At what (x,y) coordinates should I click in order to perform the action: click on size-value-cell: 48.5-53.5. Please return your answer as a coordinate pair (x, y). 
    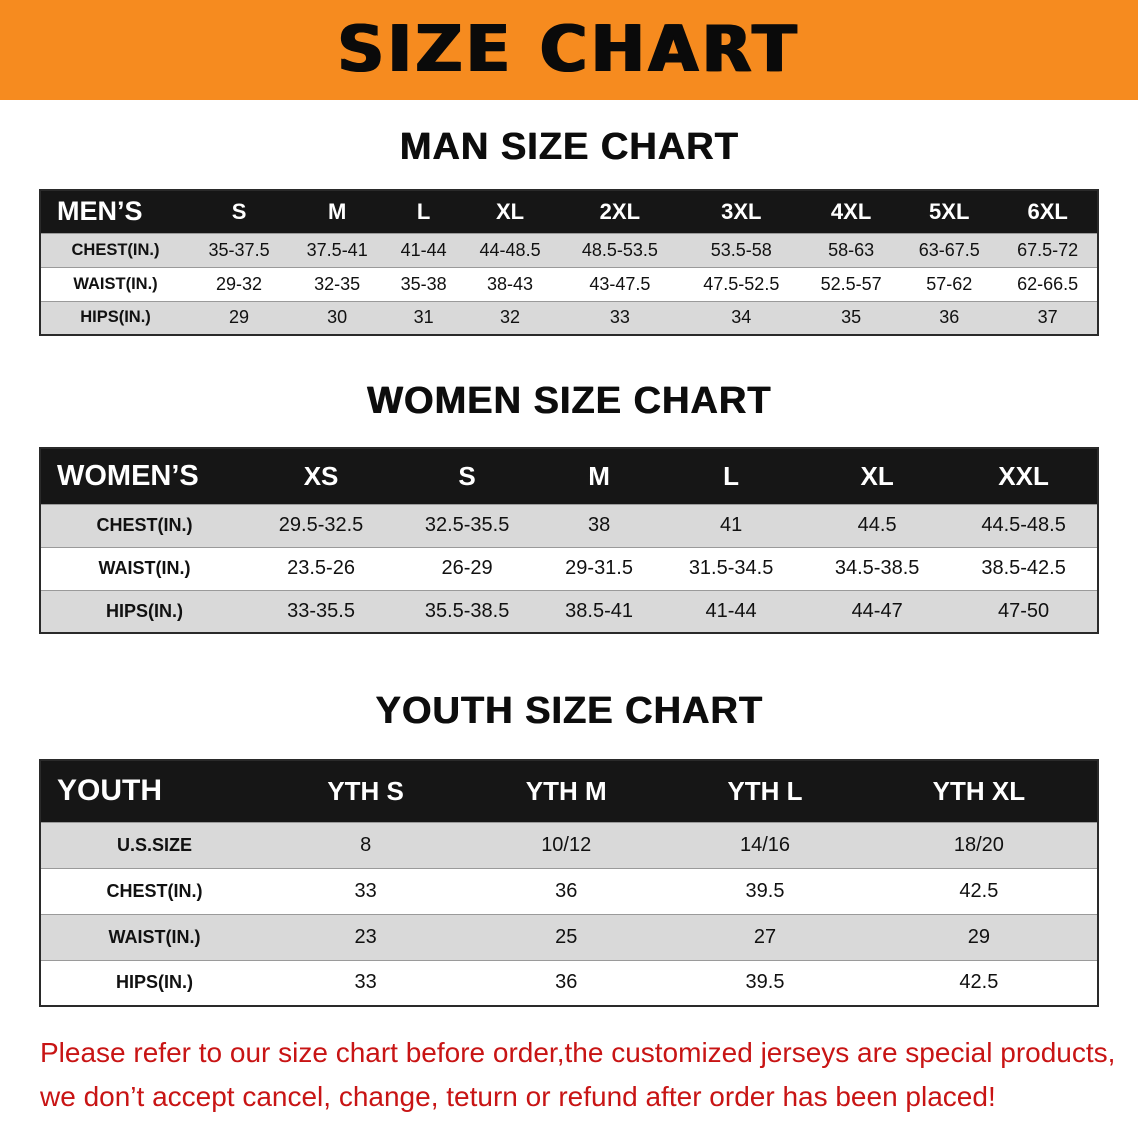
    Looking at the image, I should click on (620, 249).